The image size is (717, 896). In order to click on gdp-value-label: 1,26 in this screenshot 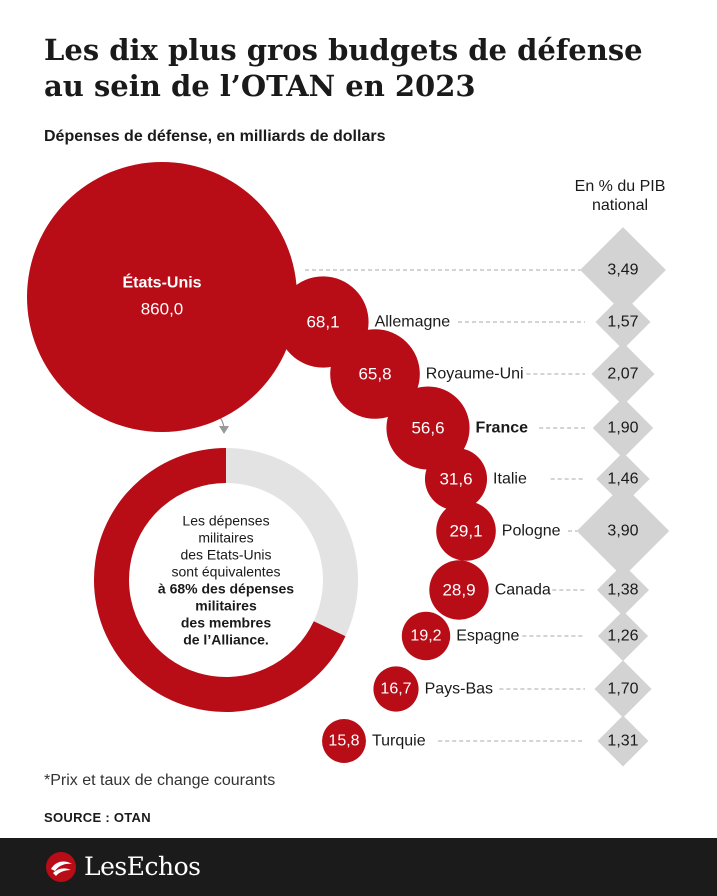, I will do `click(622, 636)`.